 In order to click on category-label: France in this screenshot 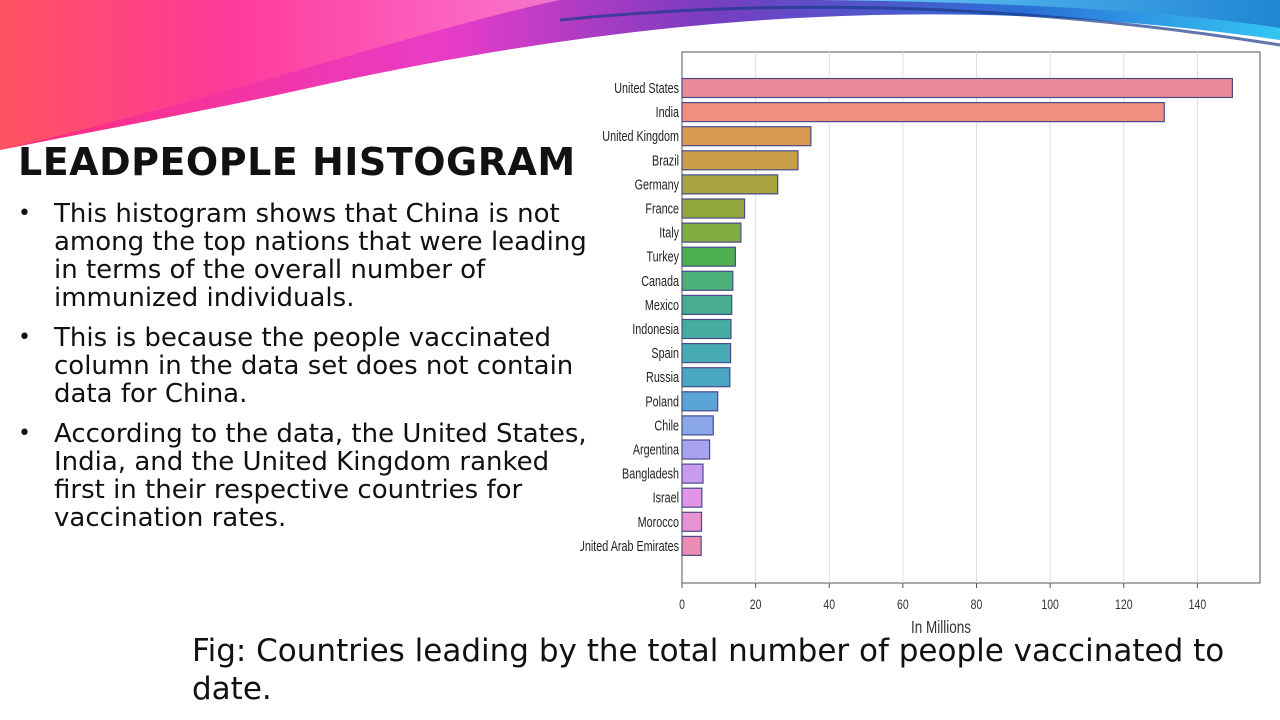, I will do `click(662, 208)`.